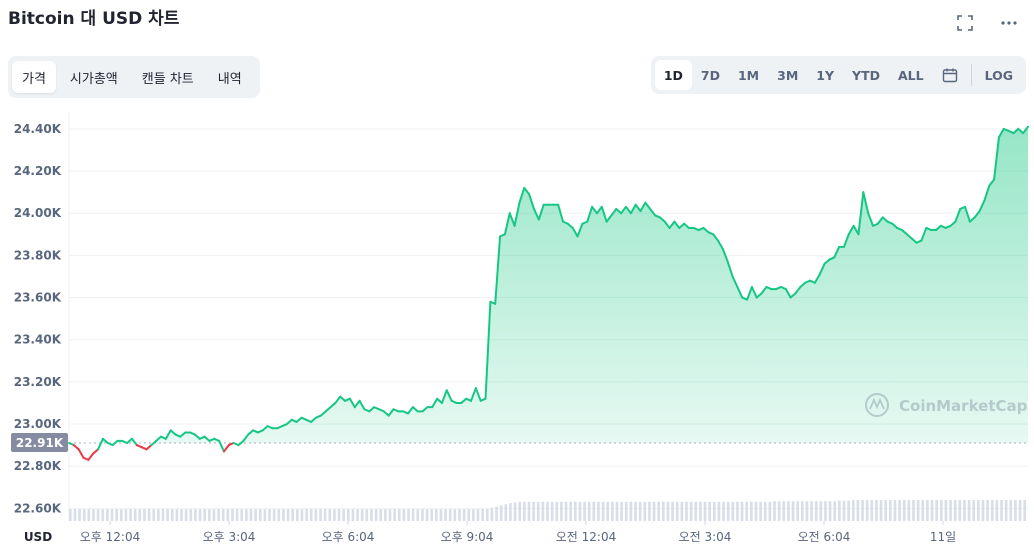 The image size is (1034, 547). What do you see at coordinates (673, 75) in the screenshot?
I see `range-1d: 1D` at bounding box center [673, 75].